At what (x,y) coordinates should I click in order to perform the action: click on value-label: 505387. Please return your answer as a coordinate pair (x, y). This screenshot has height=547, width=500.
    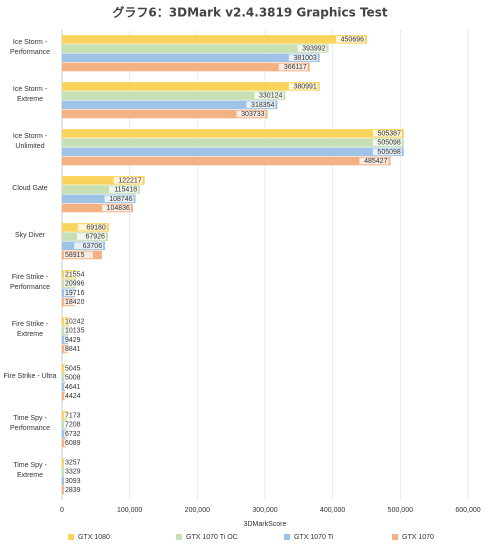
    Looking at the image, I should click on (389, 134).